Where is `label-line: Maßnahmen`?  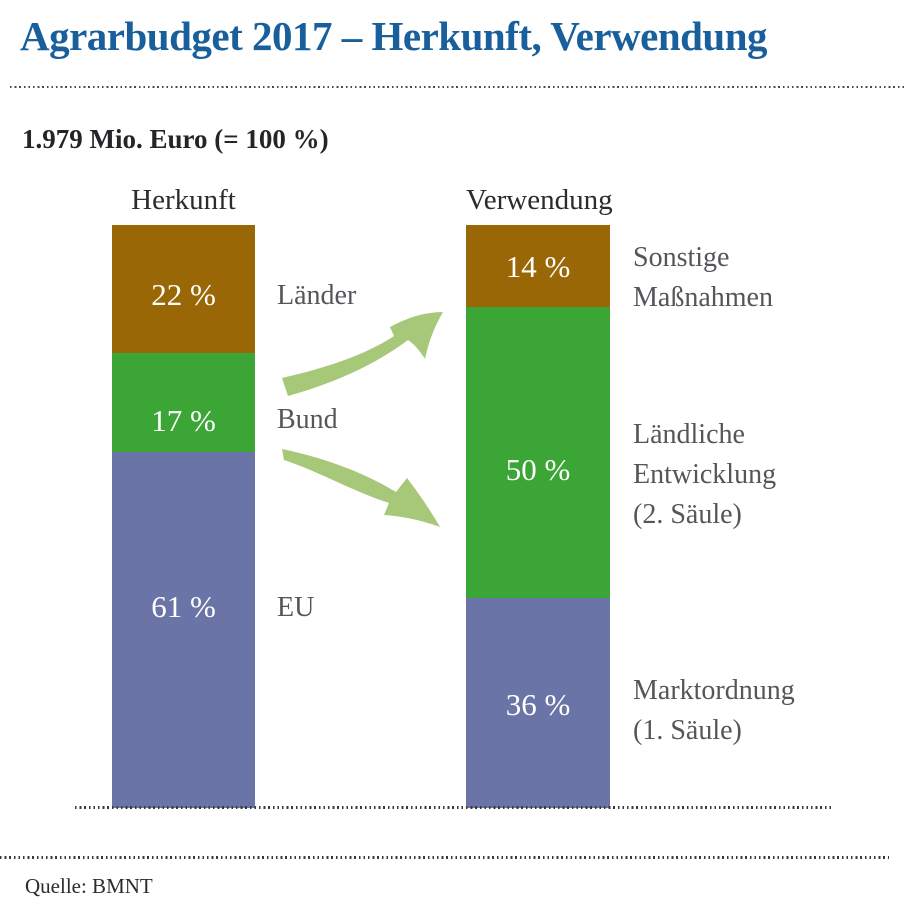 label-line: Maßnahmen is located at coordinates (703, 297).